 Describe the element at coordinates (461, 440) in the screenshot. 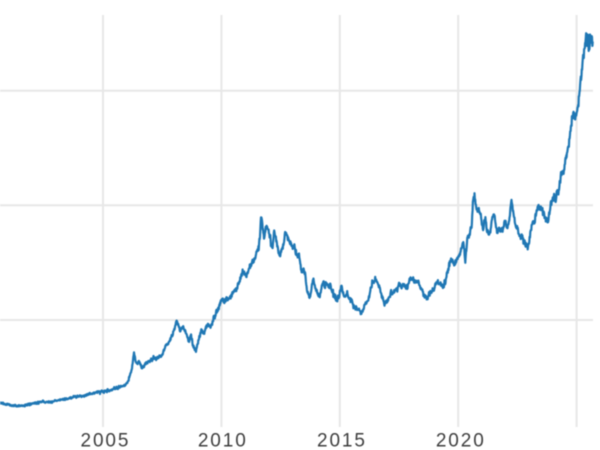

I see `svg-text: 2020` at that location.